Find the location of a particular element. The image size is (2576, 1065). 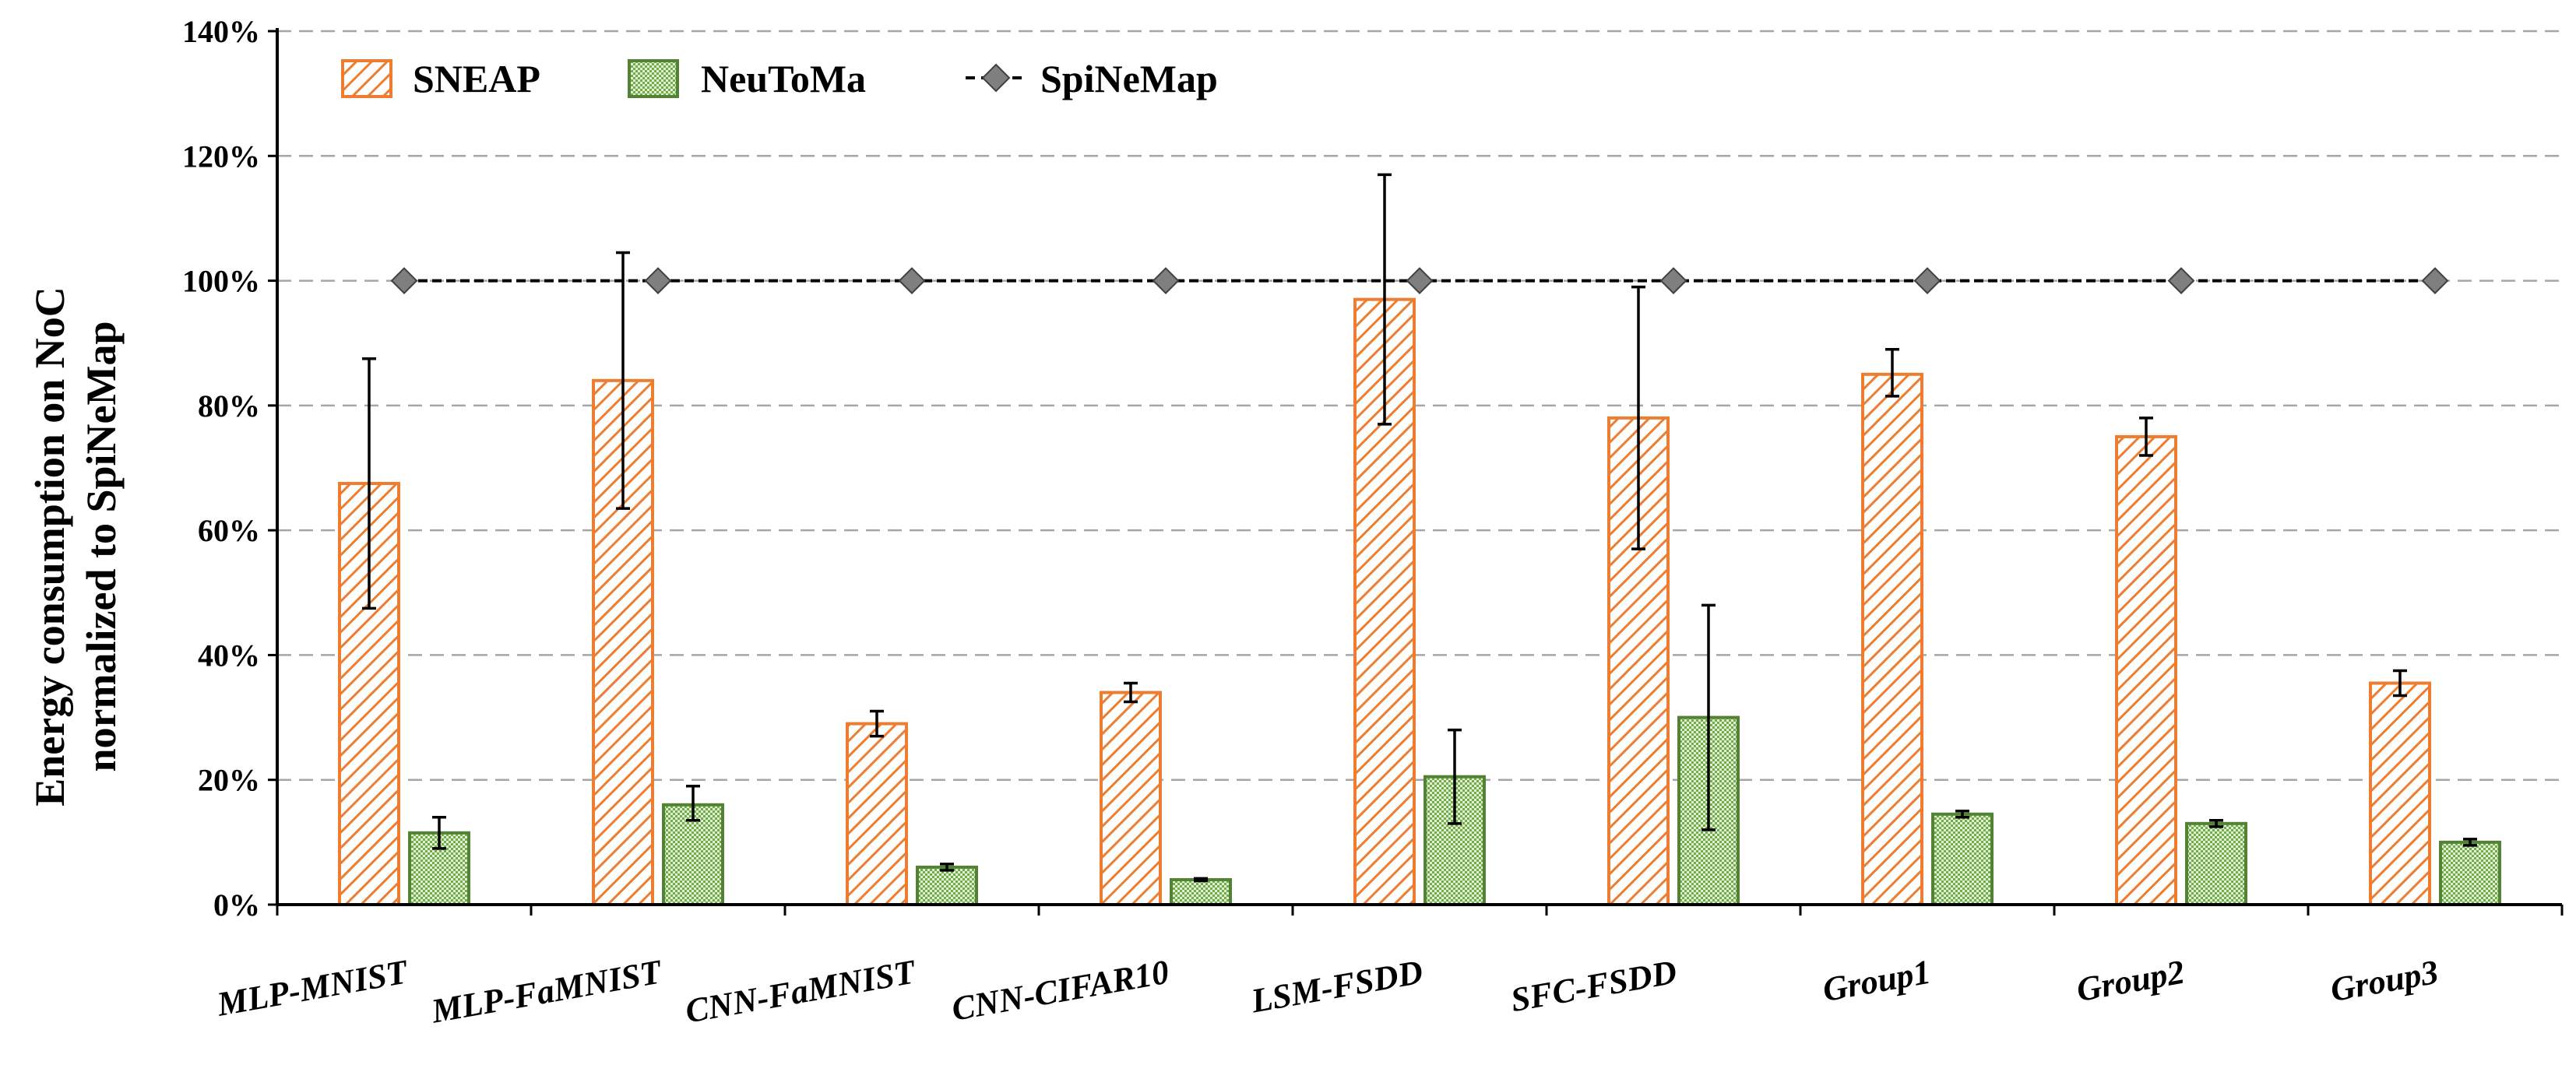

legend-swatch-neutoma is located at coordinates (653, 78).